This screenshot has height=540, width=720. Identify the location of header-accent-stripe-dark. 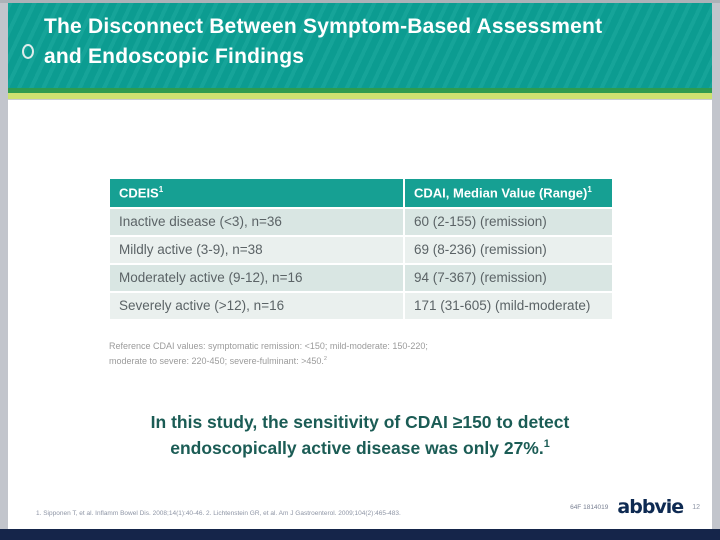
(360, 90).